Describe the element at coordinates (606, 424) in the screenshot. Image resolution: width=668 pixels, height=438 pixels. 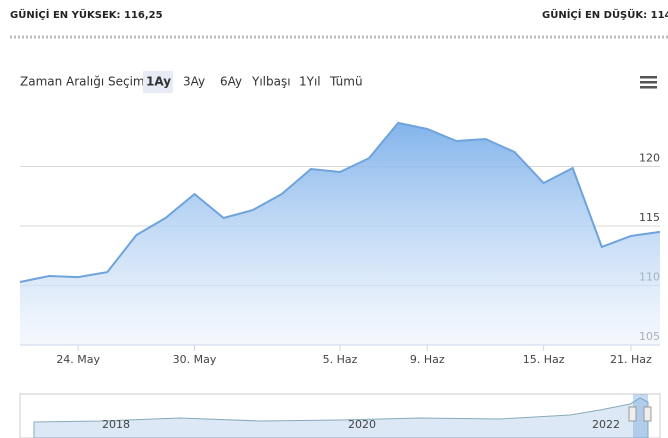
I see `navigator-label: 2022` at that location.